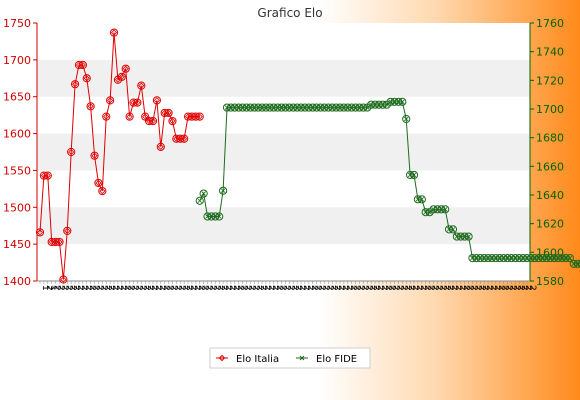 The image size is (580, 400). What do you see at coordinates (550, 166) in the screenshot?
I see `right-tick-label: 1660` at bounding box center [550, 166].